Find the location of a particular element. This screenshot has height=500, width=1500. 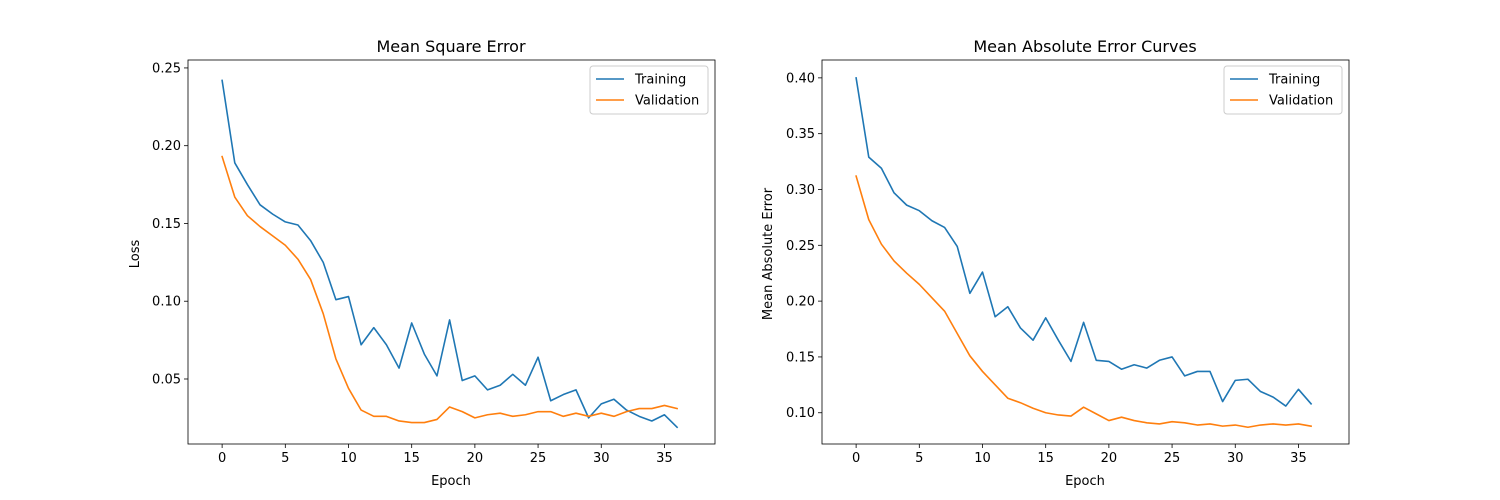

y-tick-label: 0.40 is located at coordinates (800, 78).